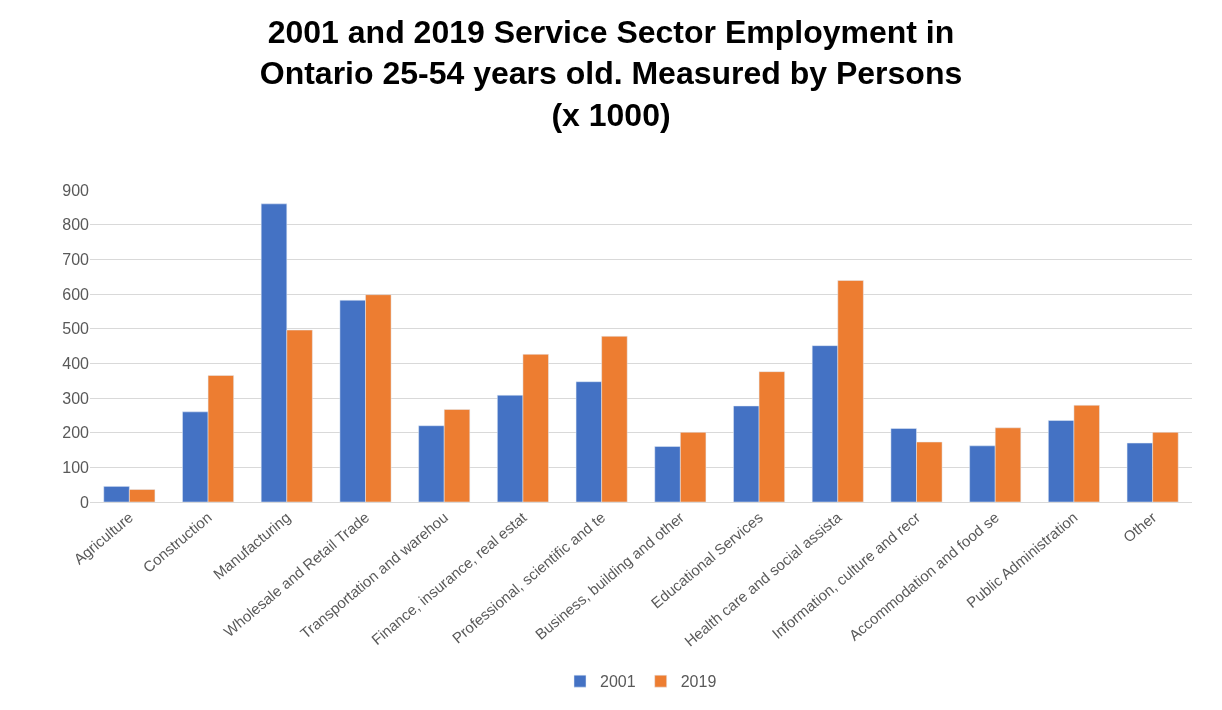  I want to click on y-tick-label: 300, so click(76, 398).